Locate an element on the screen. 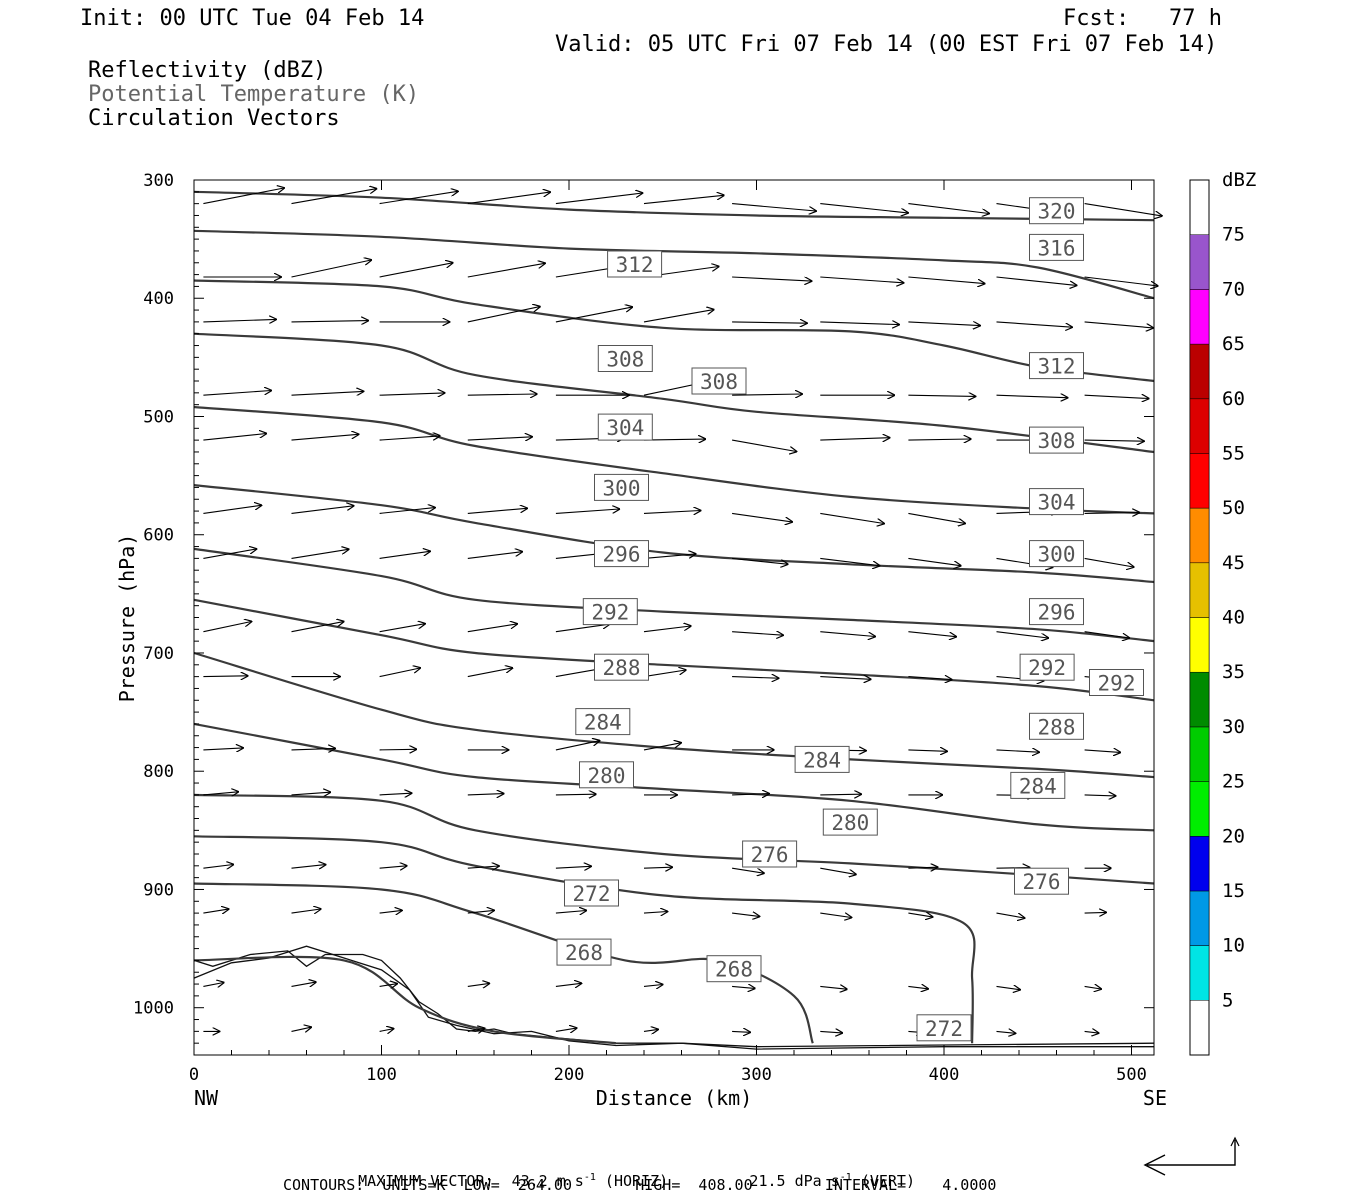 The image size is (1350, 1200). init-time: Init: 00 UTC Tue 04 Feb 14 is located at coordinates (252, 18).